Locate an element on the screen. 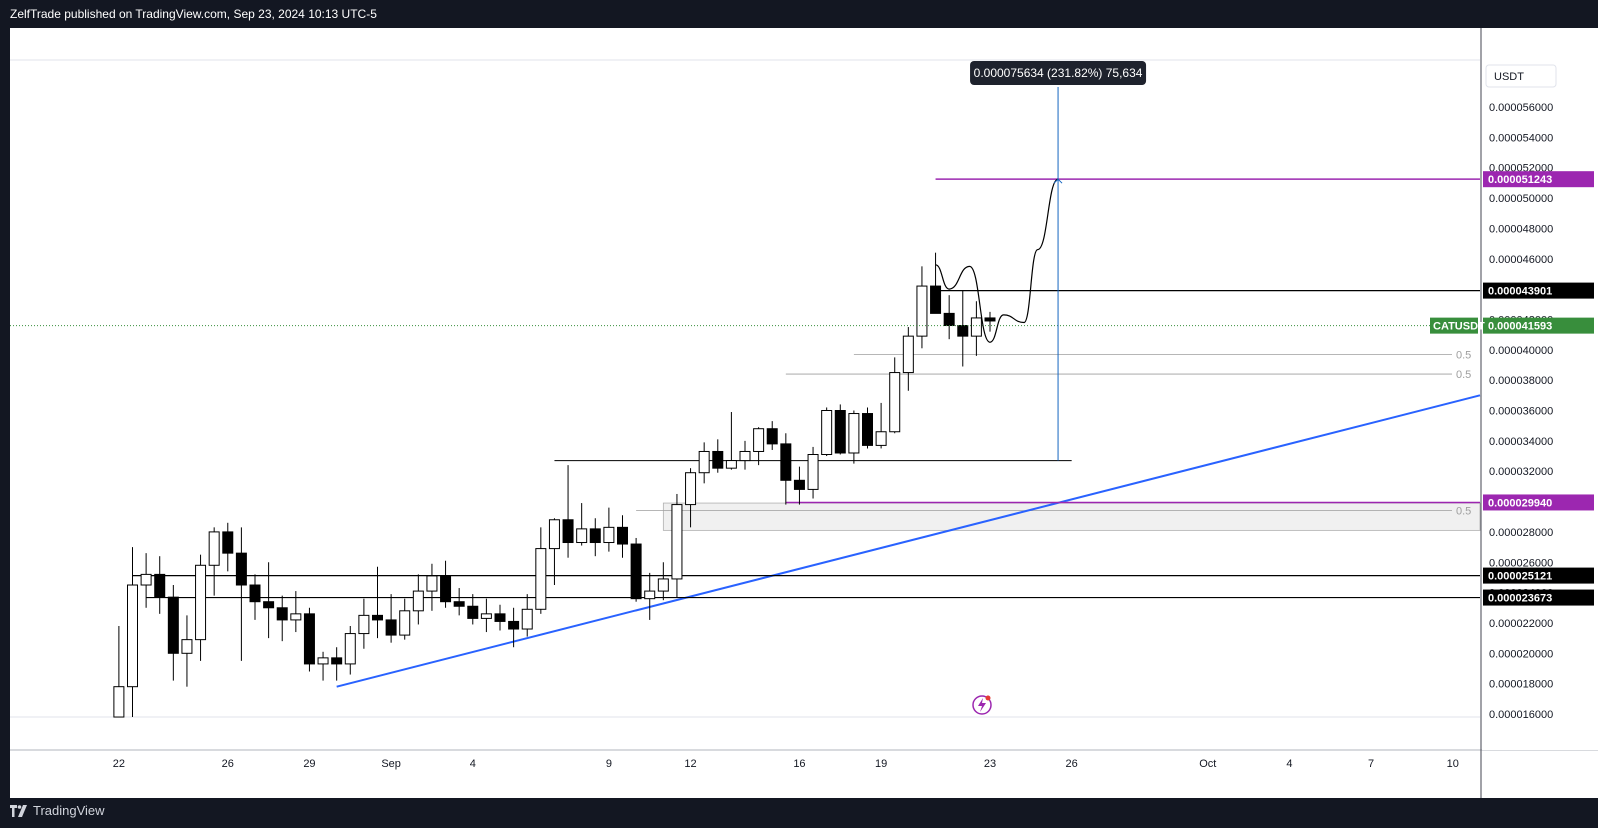 The width and height of the screenshot is (1598, 828). tradingview-logo: TradingView is located at coordinates (57, 810).